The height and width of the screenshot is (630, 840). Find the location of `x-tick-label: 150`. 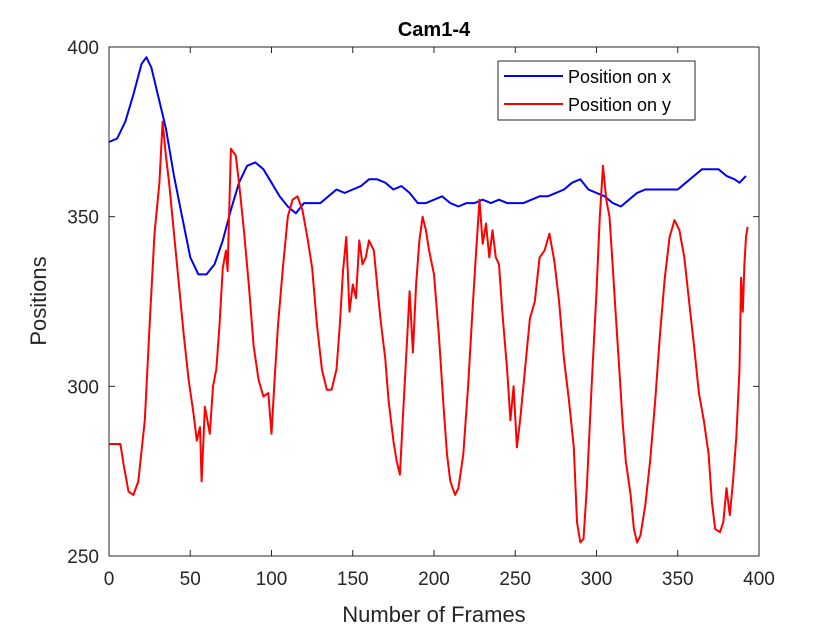

x-tick-label: 150 is located at coordinates (353, 579).